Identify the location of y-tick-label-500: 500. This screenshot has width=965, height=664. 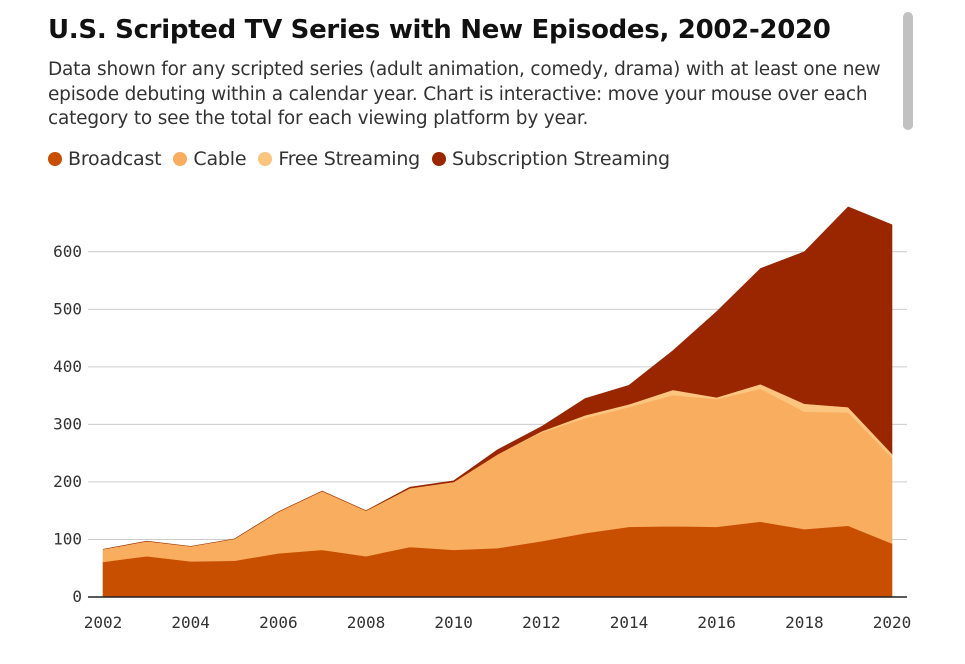
(67, 308).